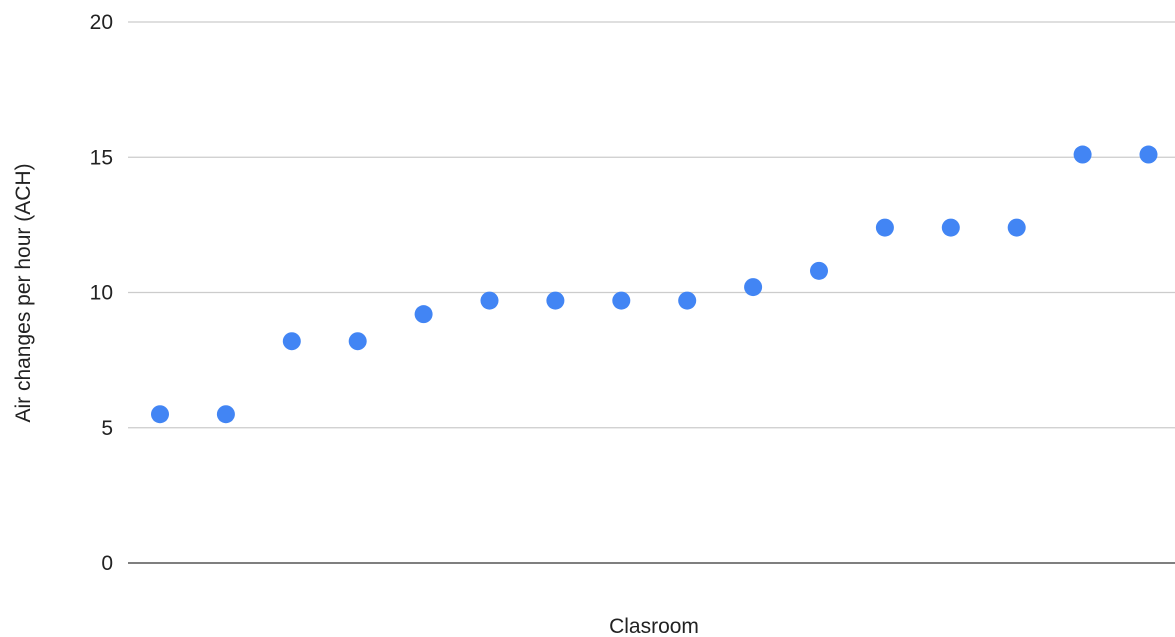  What do you see at coordinates (107, 428) in the screenshot?
I see `y-tick-label: 5` at bounding box center [107, 428].